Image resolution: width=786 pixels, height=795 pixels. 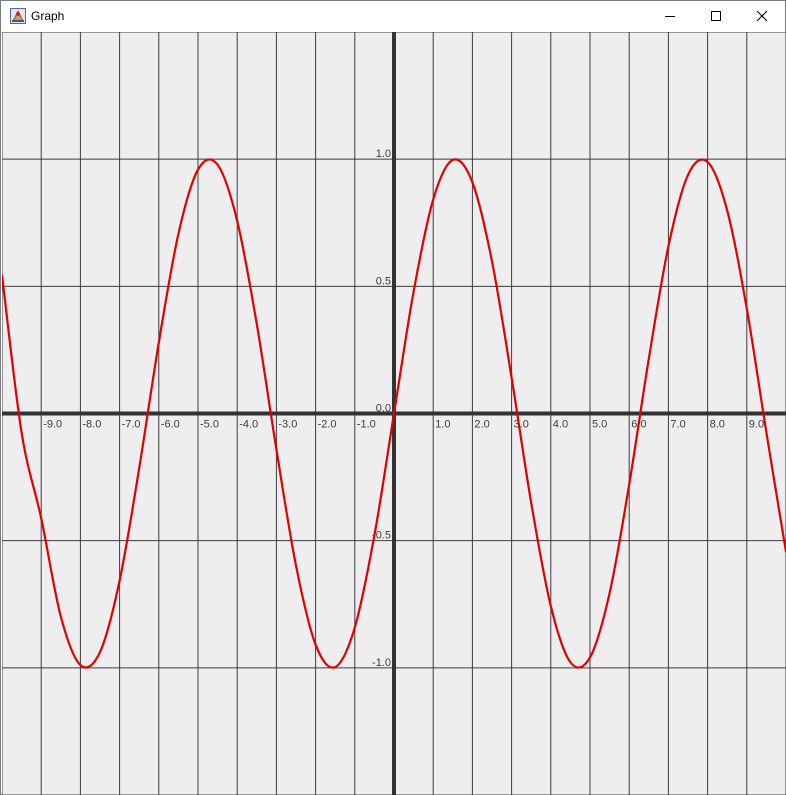 I want to click on minimize-icon, so click(x=670, y=16).